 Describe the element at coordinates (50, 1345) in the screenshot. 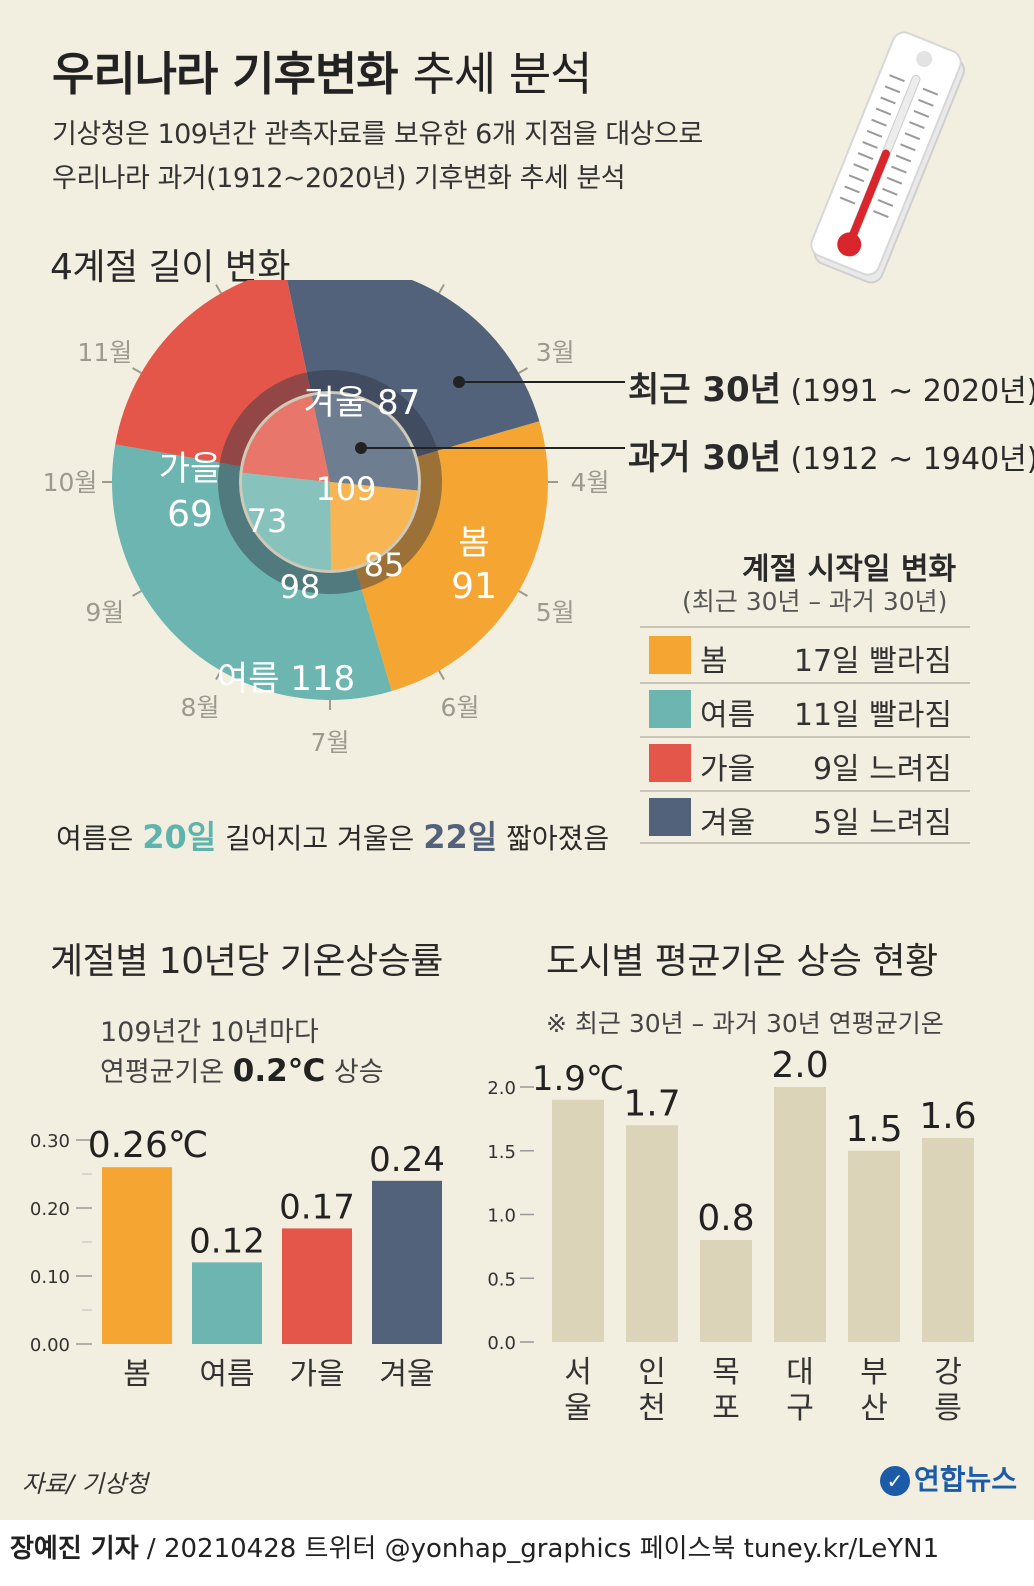

I see `y-tick-label: 0.00` at that location.